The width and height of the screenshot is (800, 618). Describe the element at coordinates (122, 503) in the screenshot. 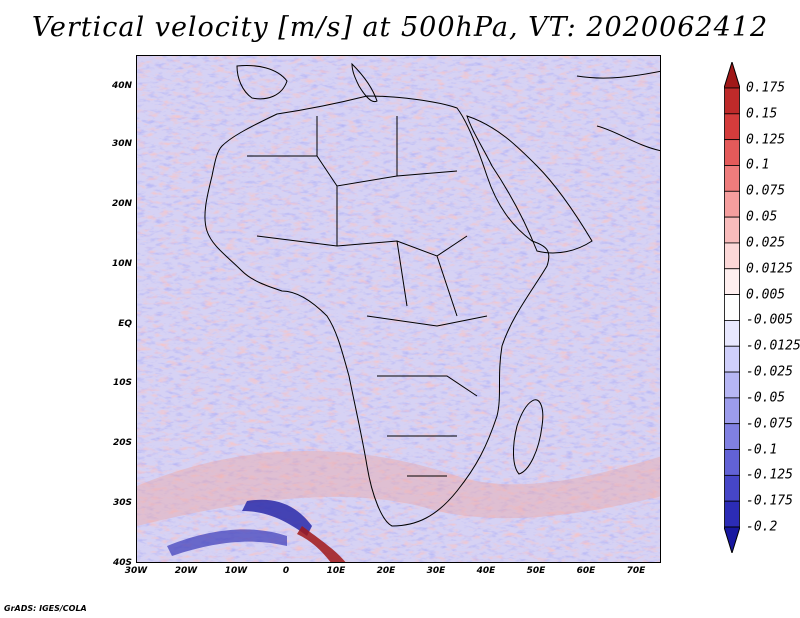

I see `lat-label-30s: 30S` at that location.